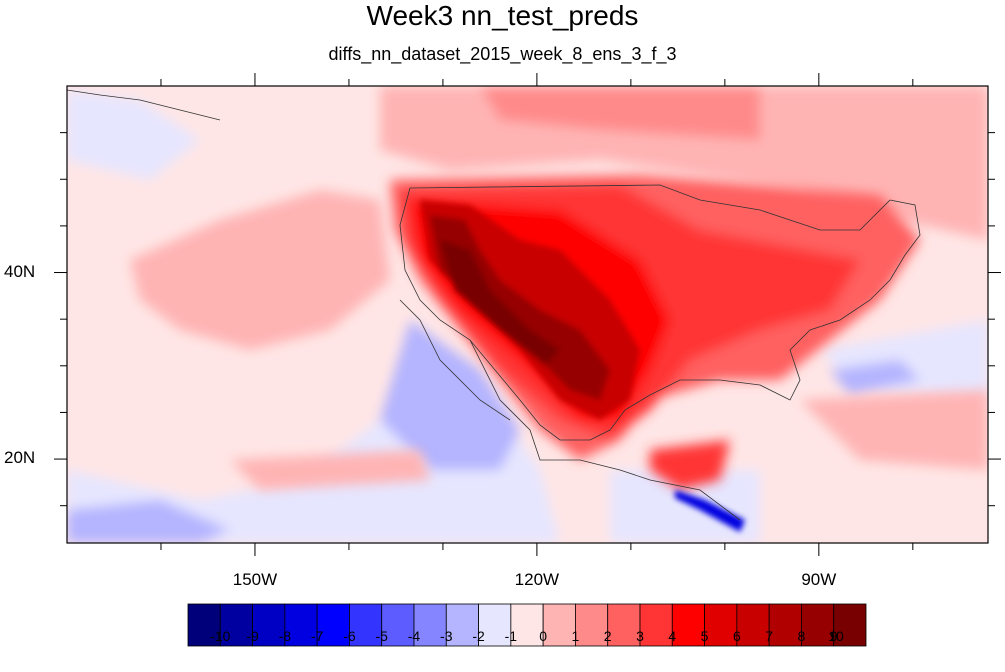 This screenshot has height=672, width=1005. What do you see at coordinates (20, 271) in the screenshot?
I see `lat-tick-label: 40N` at bounding box center [20, 271].